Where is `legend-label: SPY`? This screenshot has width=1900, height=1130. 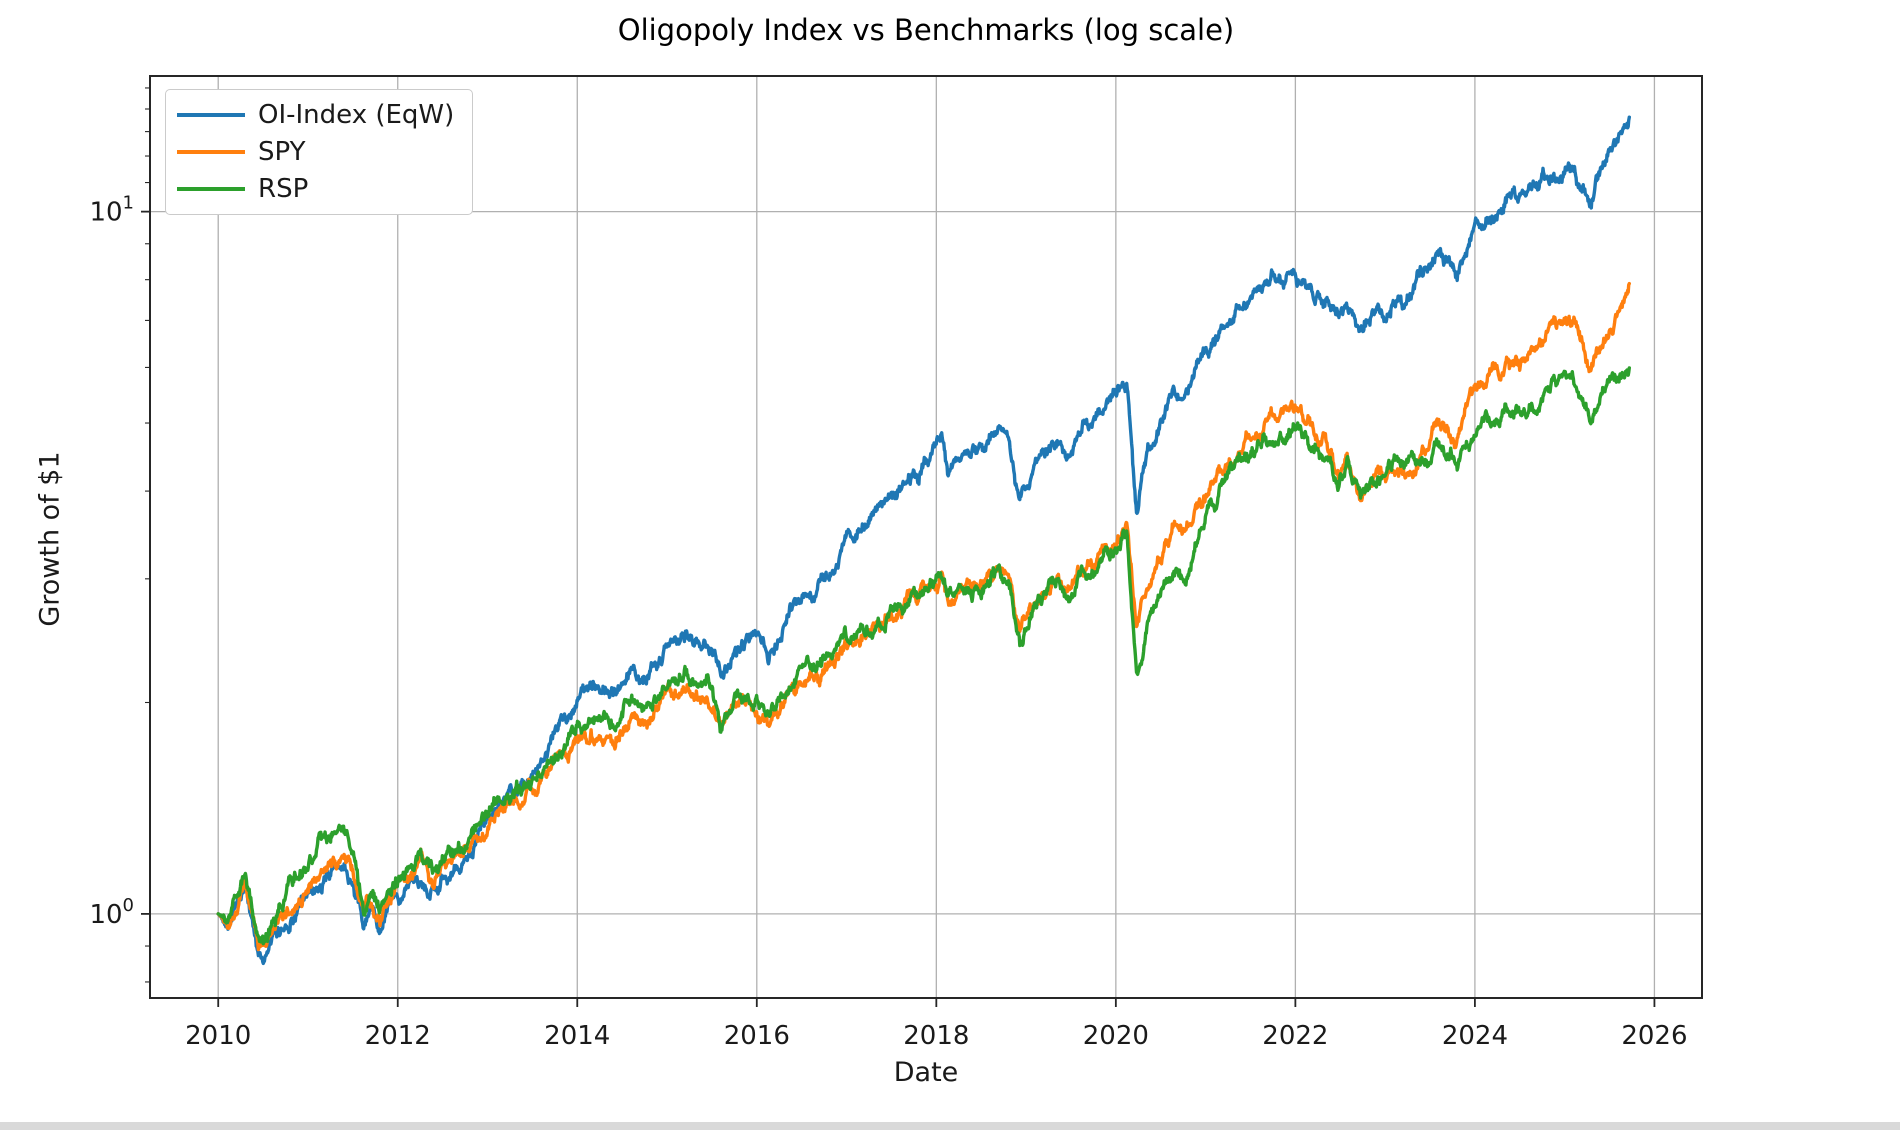 legend-label: SPY is located at coordinates (282, 151).